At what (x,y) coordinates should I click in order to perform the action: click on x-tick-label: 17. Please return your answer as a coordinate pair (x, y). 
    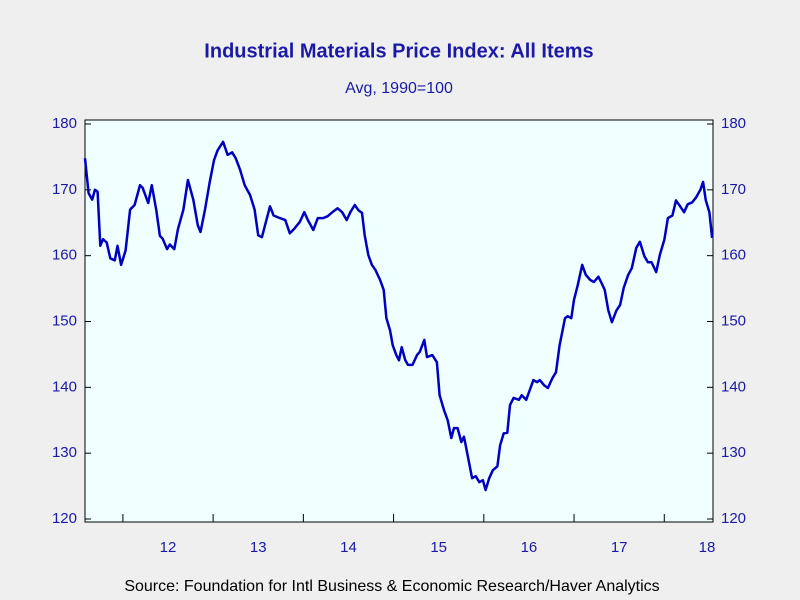
    Looking at the image, I should click on (619, 547).